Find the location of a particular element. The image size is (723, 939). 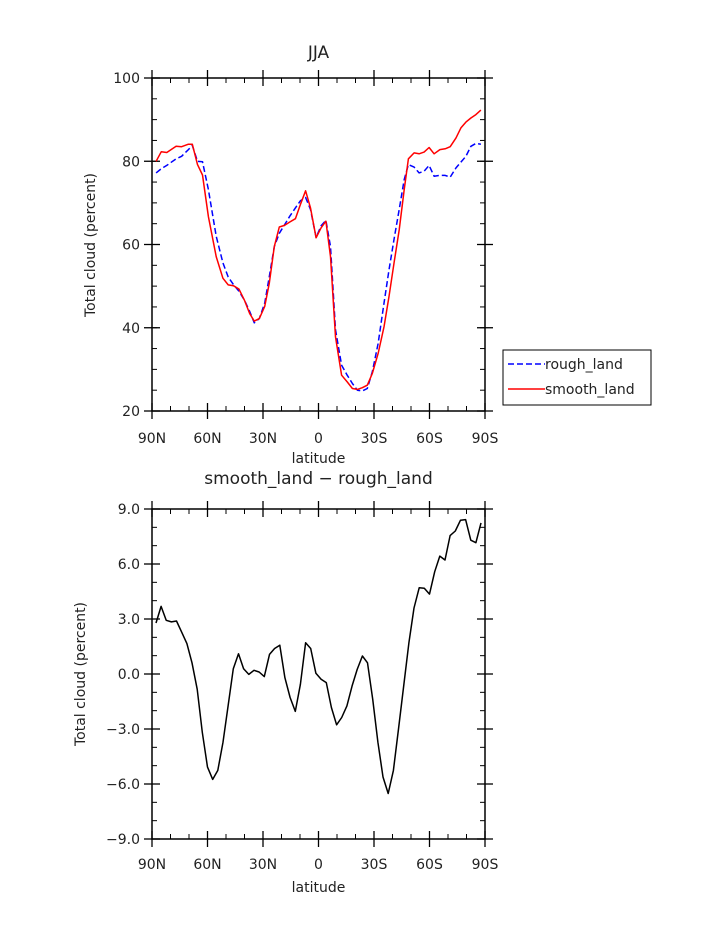

y-tick-label: −9.0 is located at coordinates (123, 840).